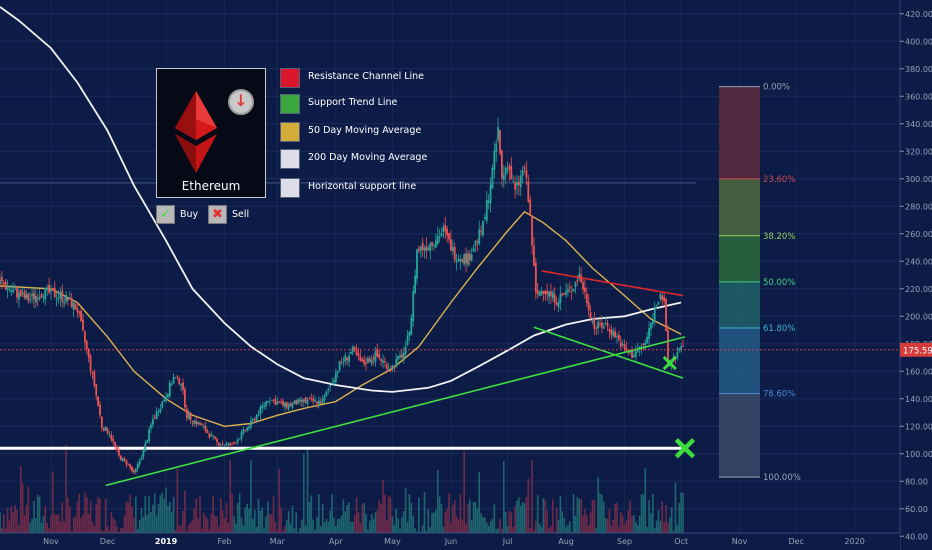 Image resolution: width=932 pixels, height=550 pixels. Describe the element at coordinates (918, 399) in the screenshot. I see `price-tick-label: 140.00` at that location.